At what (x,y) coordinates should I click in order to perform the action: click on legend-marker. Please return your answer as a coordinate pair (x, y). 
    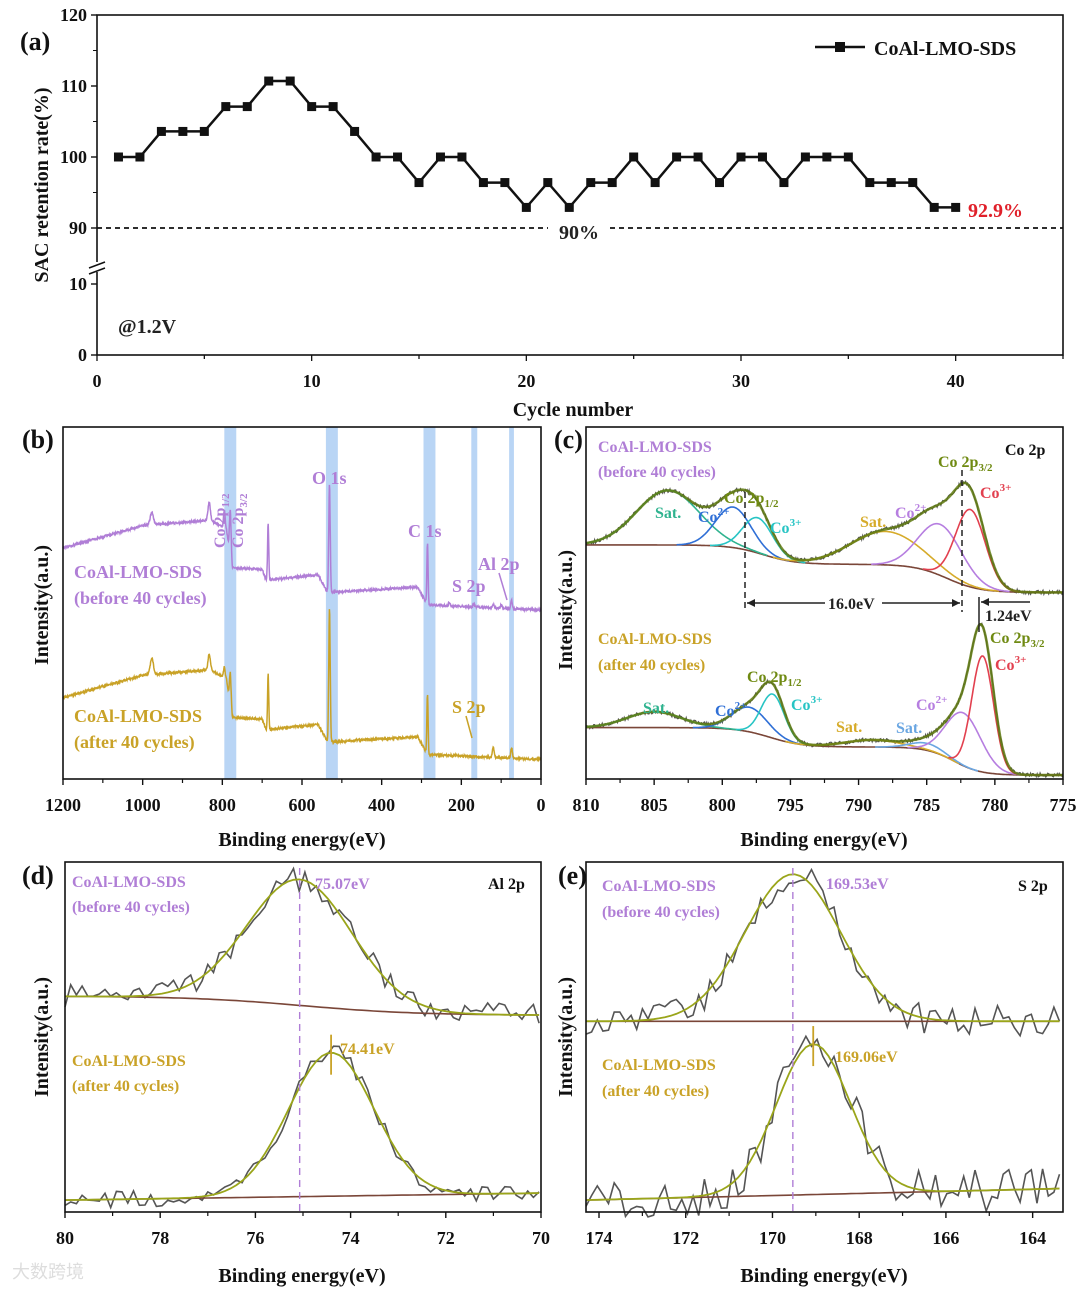
    Looking at the image, I should click on (840, 47).